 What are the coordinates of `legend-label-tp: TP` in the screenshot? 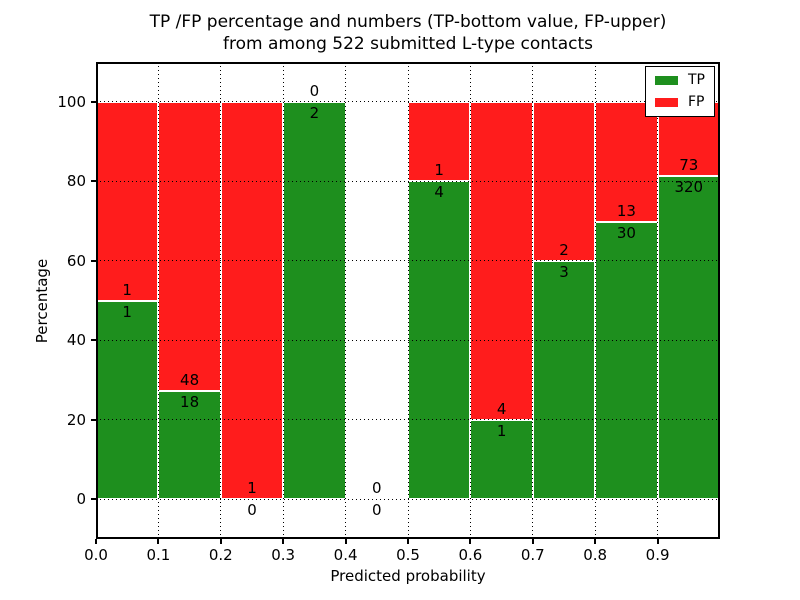 It's located at (696, 80).